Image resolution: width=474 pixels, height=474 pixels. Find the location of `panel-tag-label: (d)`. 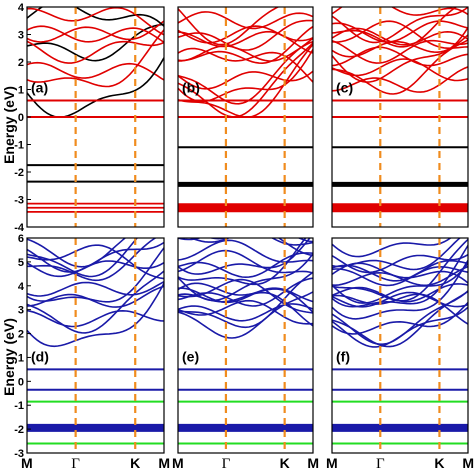

panel-tag-label: (d) is located at coordinates (40, 356).